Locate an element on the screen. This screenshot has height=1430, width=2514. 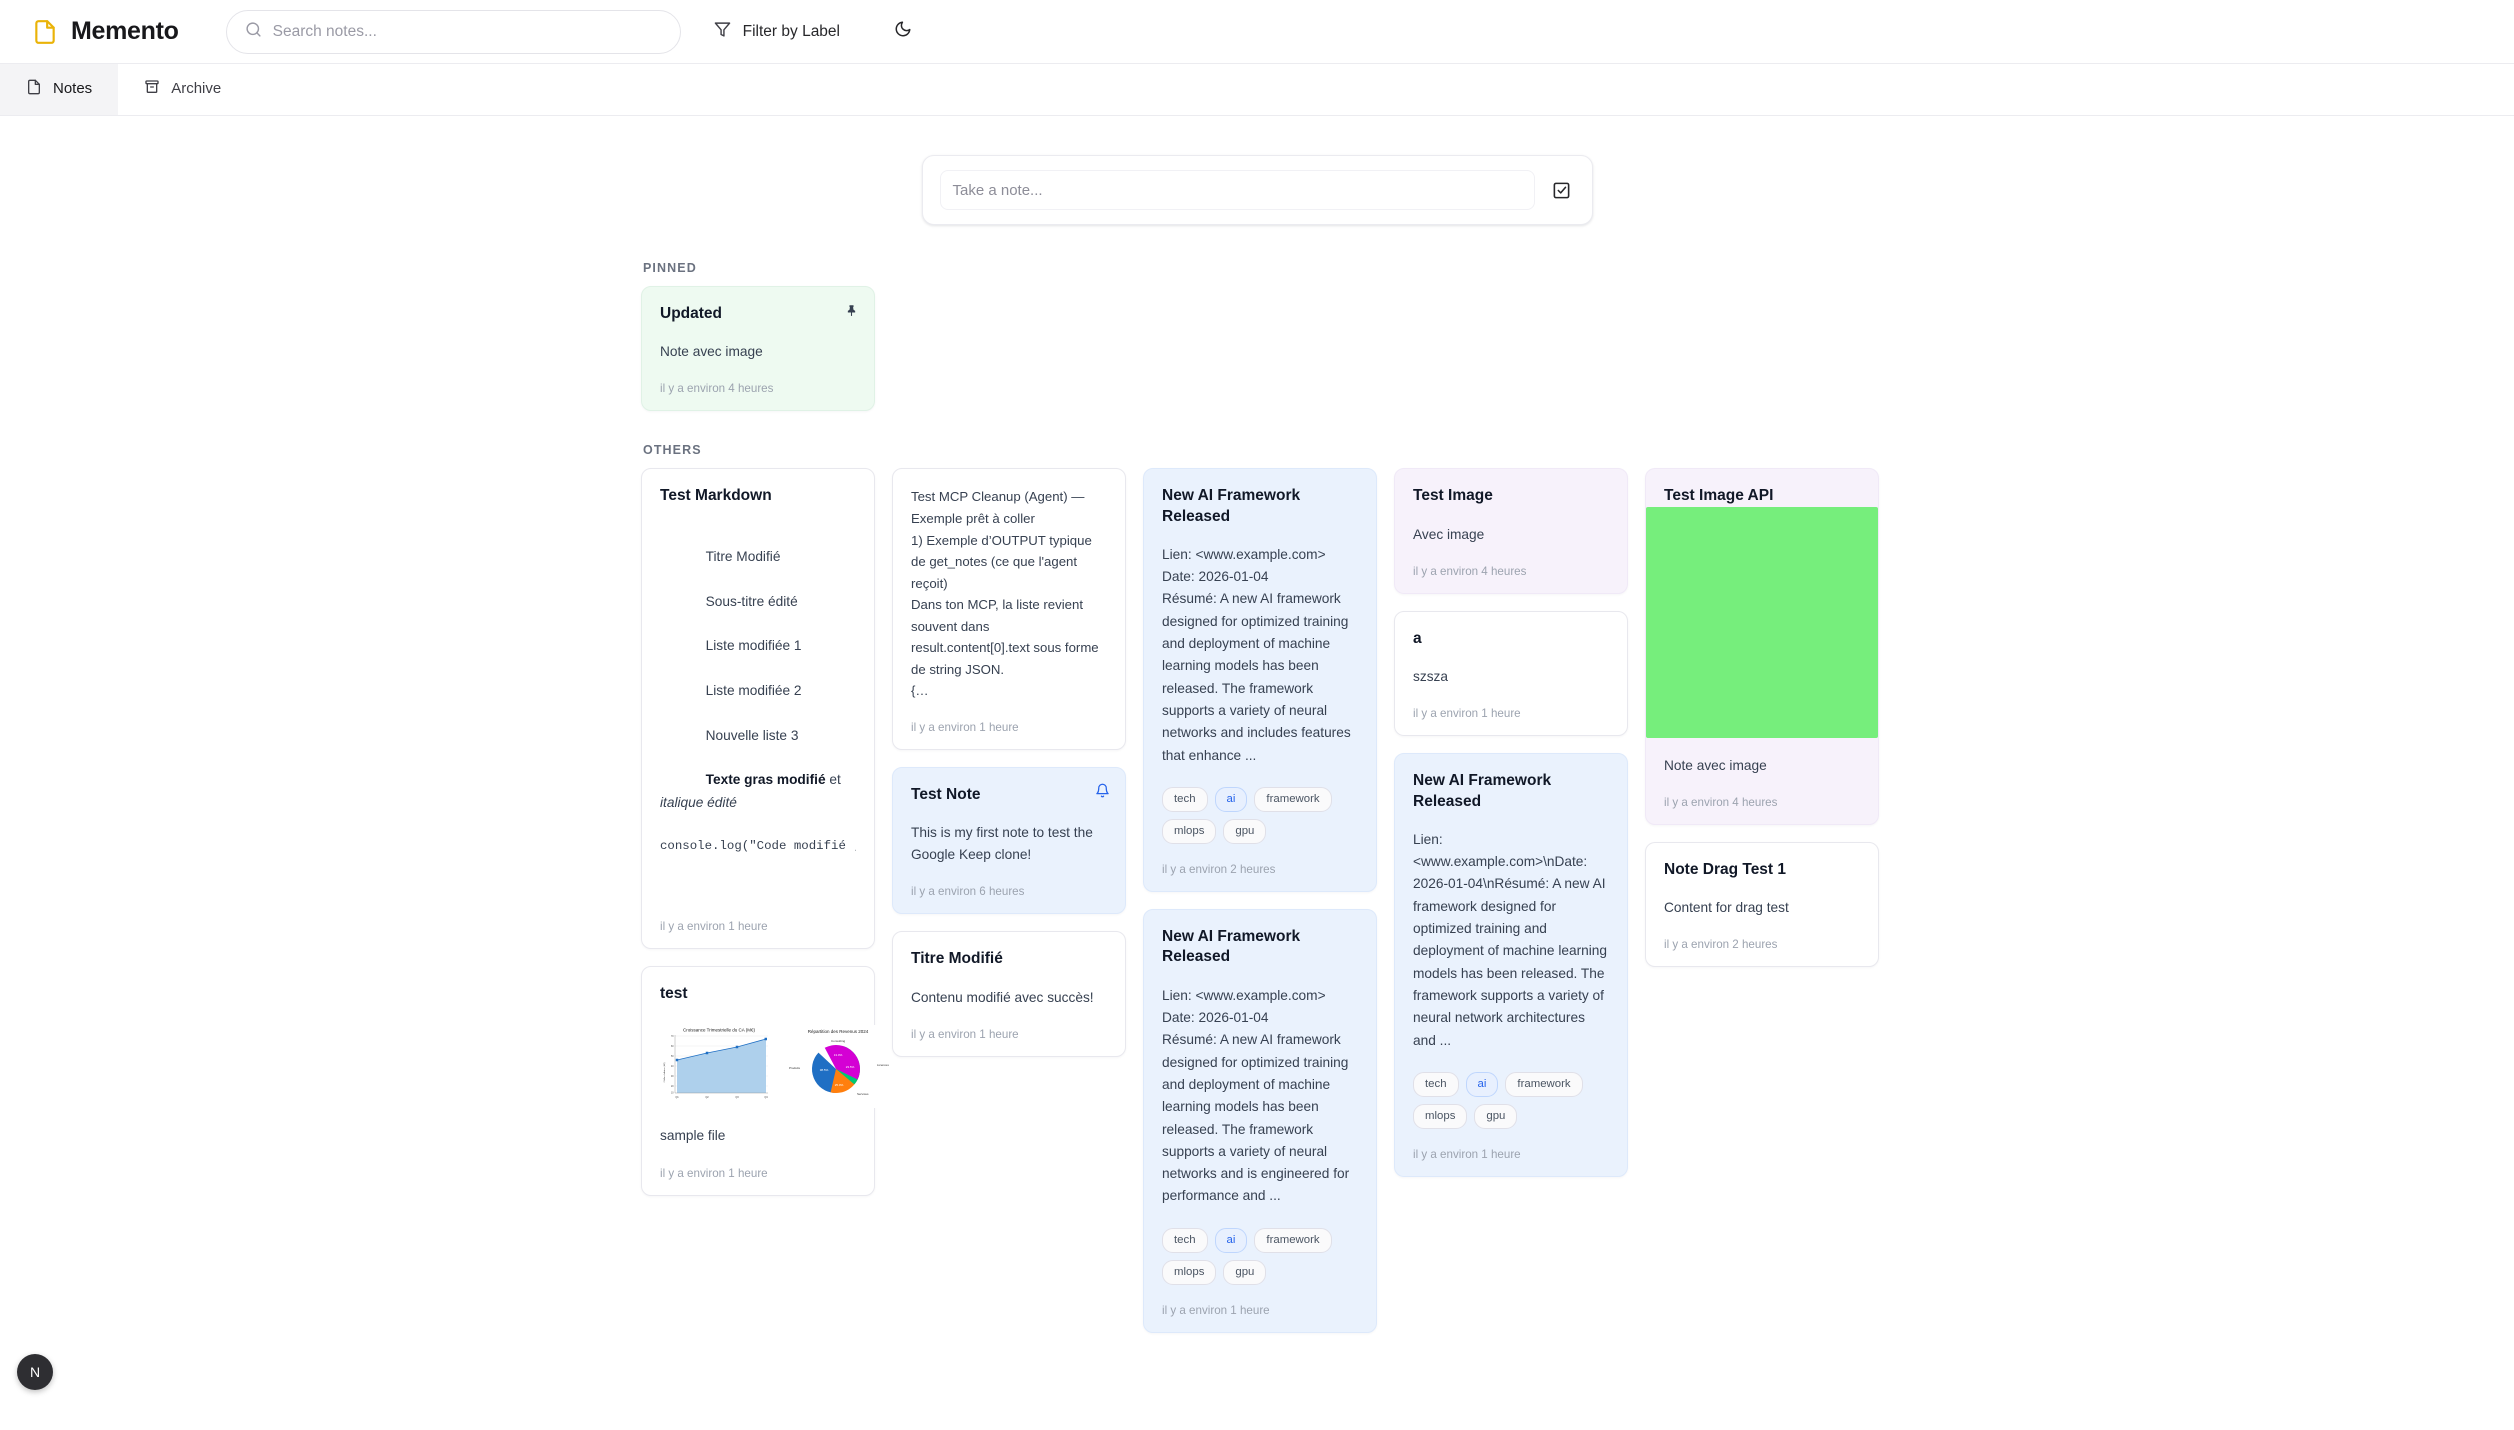
note-title: test is located at coordinates (674, 994).